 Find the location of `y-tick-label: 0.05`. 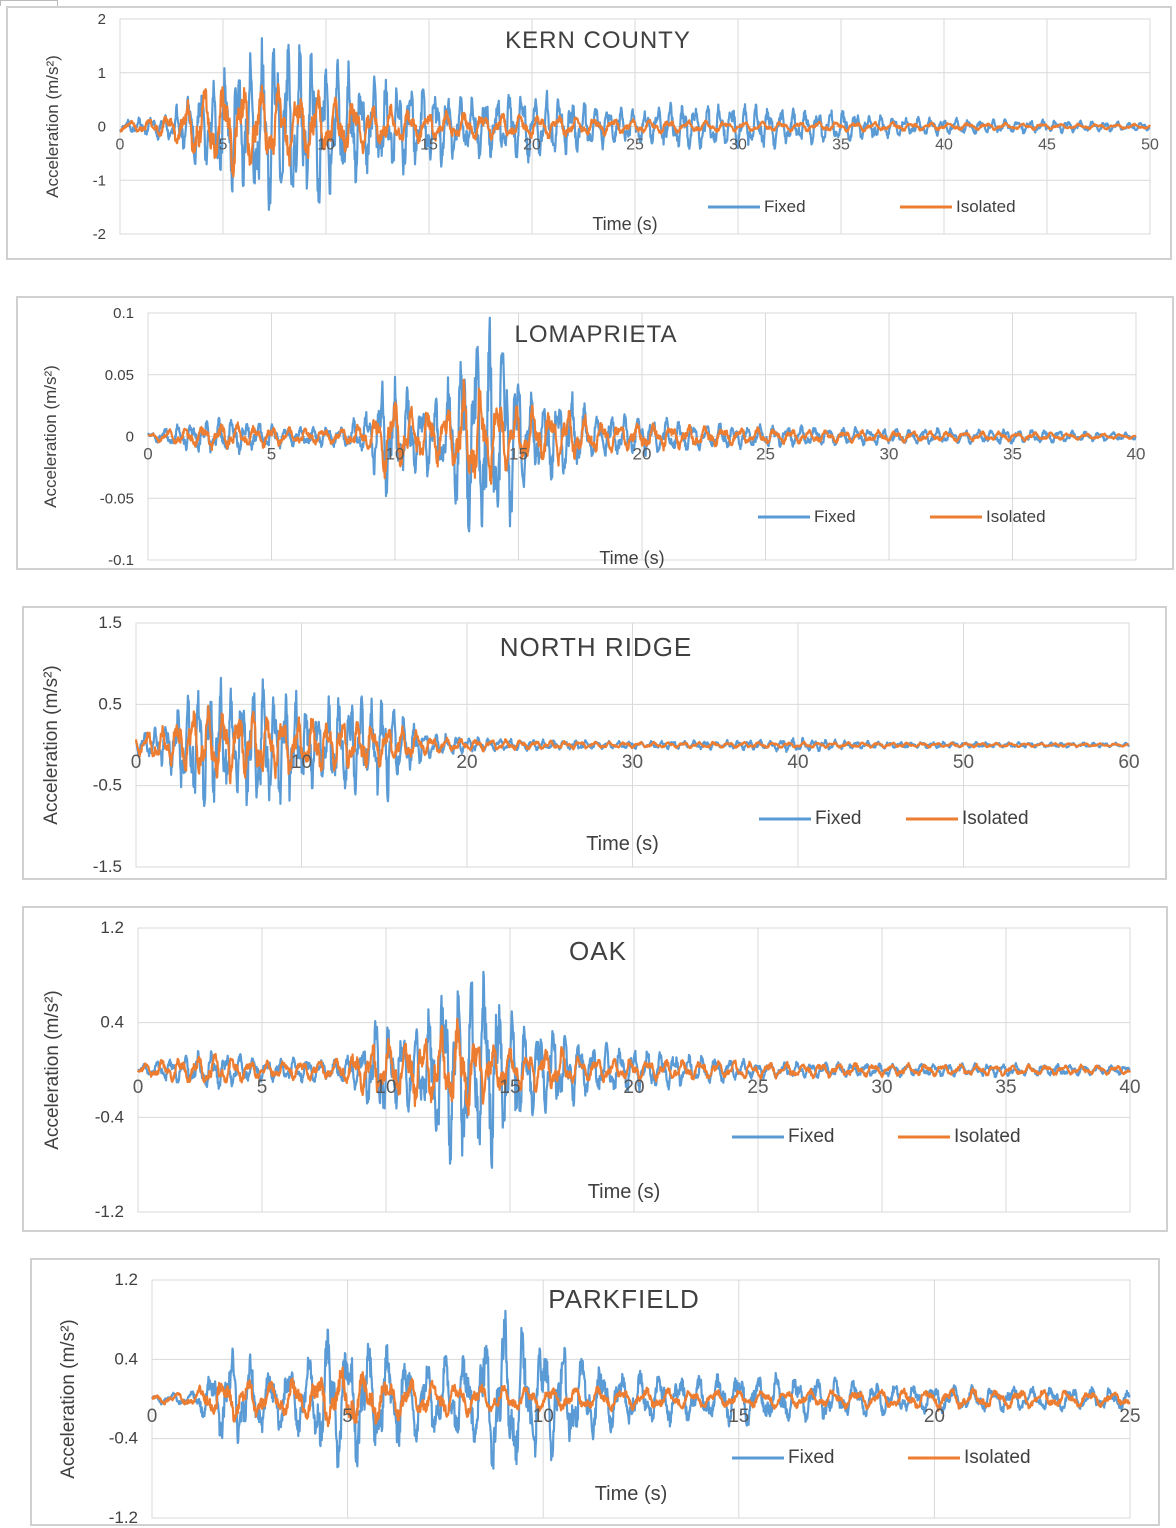

y-tick-label: 0.05 is located at coordinates (119, 375).